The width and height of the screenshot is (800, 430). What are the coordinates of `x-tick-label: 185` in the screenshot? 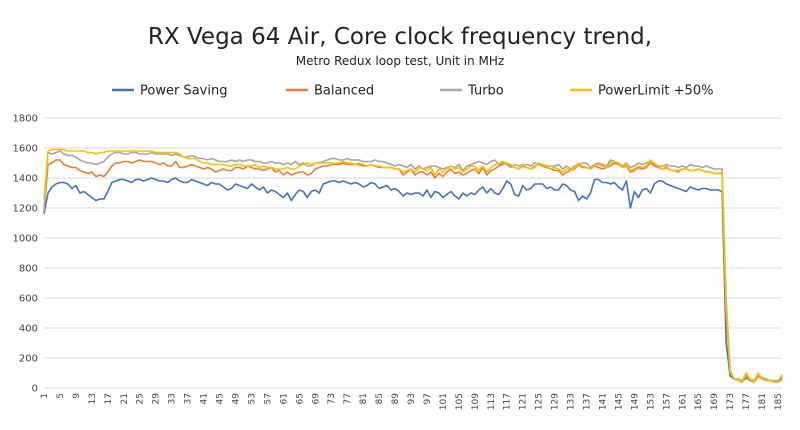 It's located at (779, 401).